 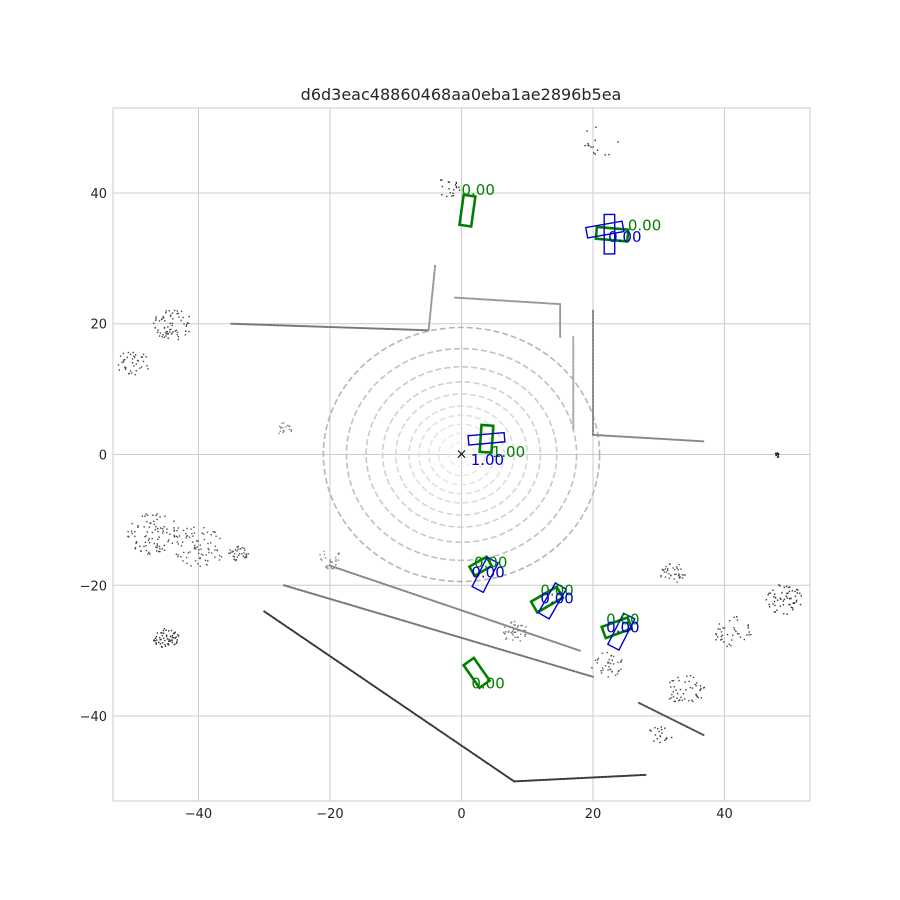 I want to click on lidar-cluster, so click(x=199, y=546).